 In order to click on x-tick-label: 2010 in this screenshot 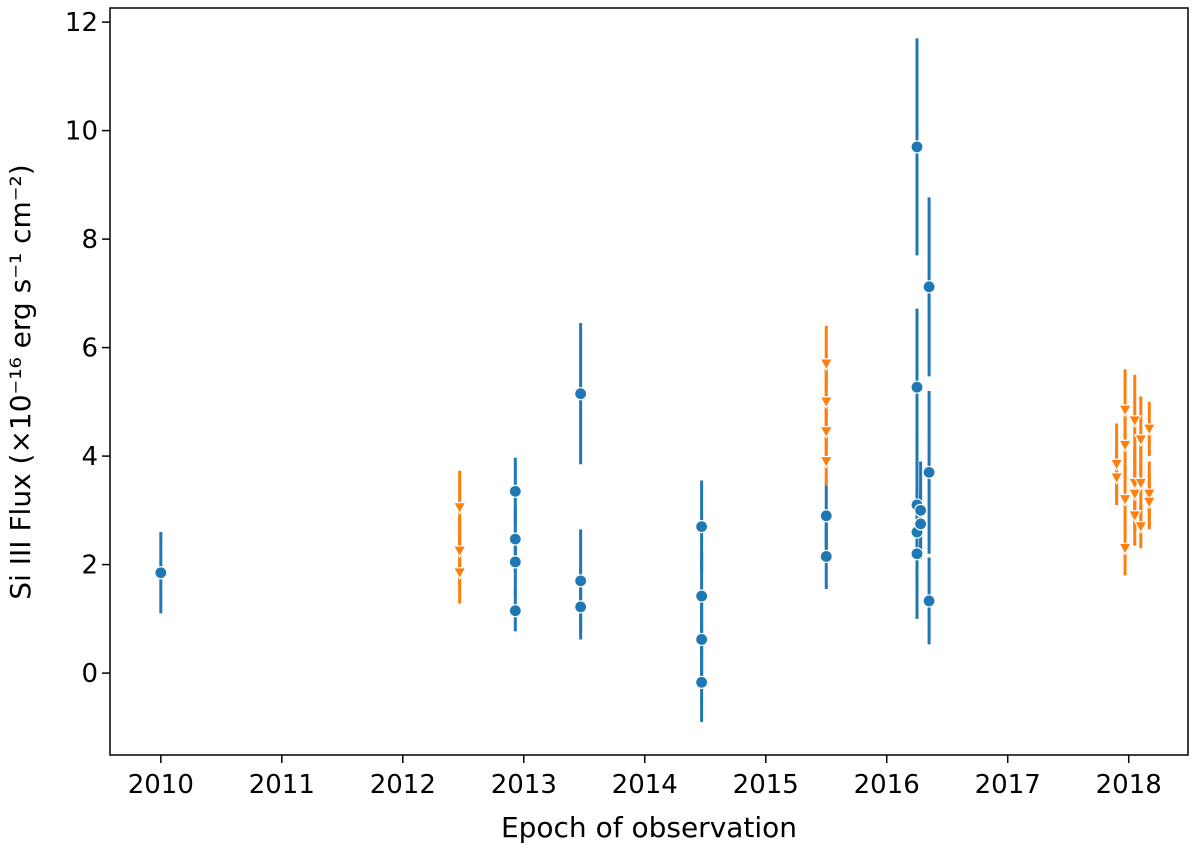, I will do `click(161, 785)`.